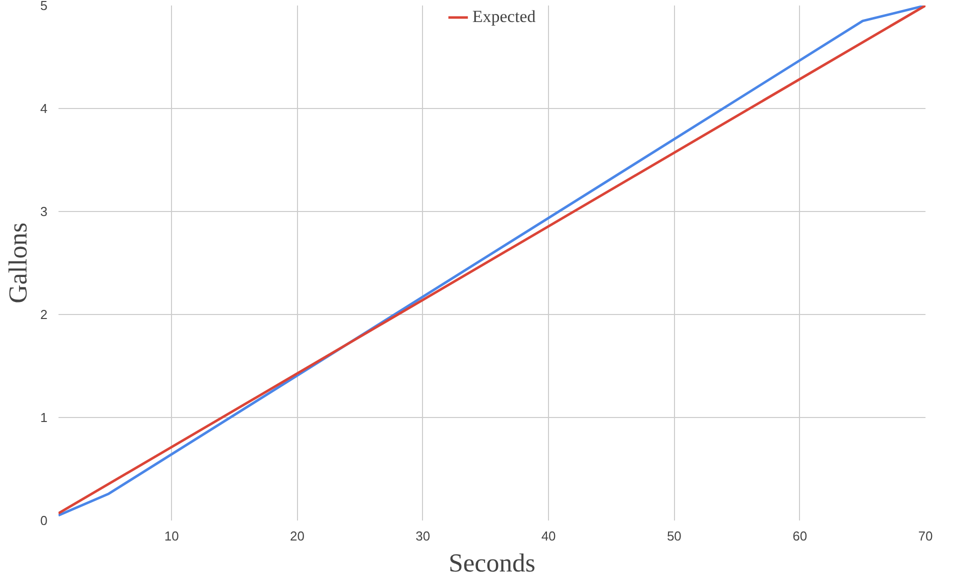 The image size is (957, 584). I want to click on y-tick-label: 3, so click(44, 211).